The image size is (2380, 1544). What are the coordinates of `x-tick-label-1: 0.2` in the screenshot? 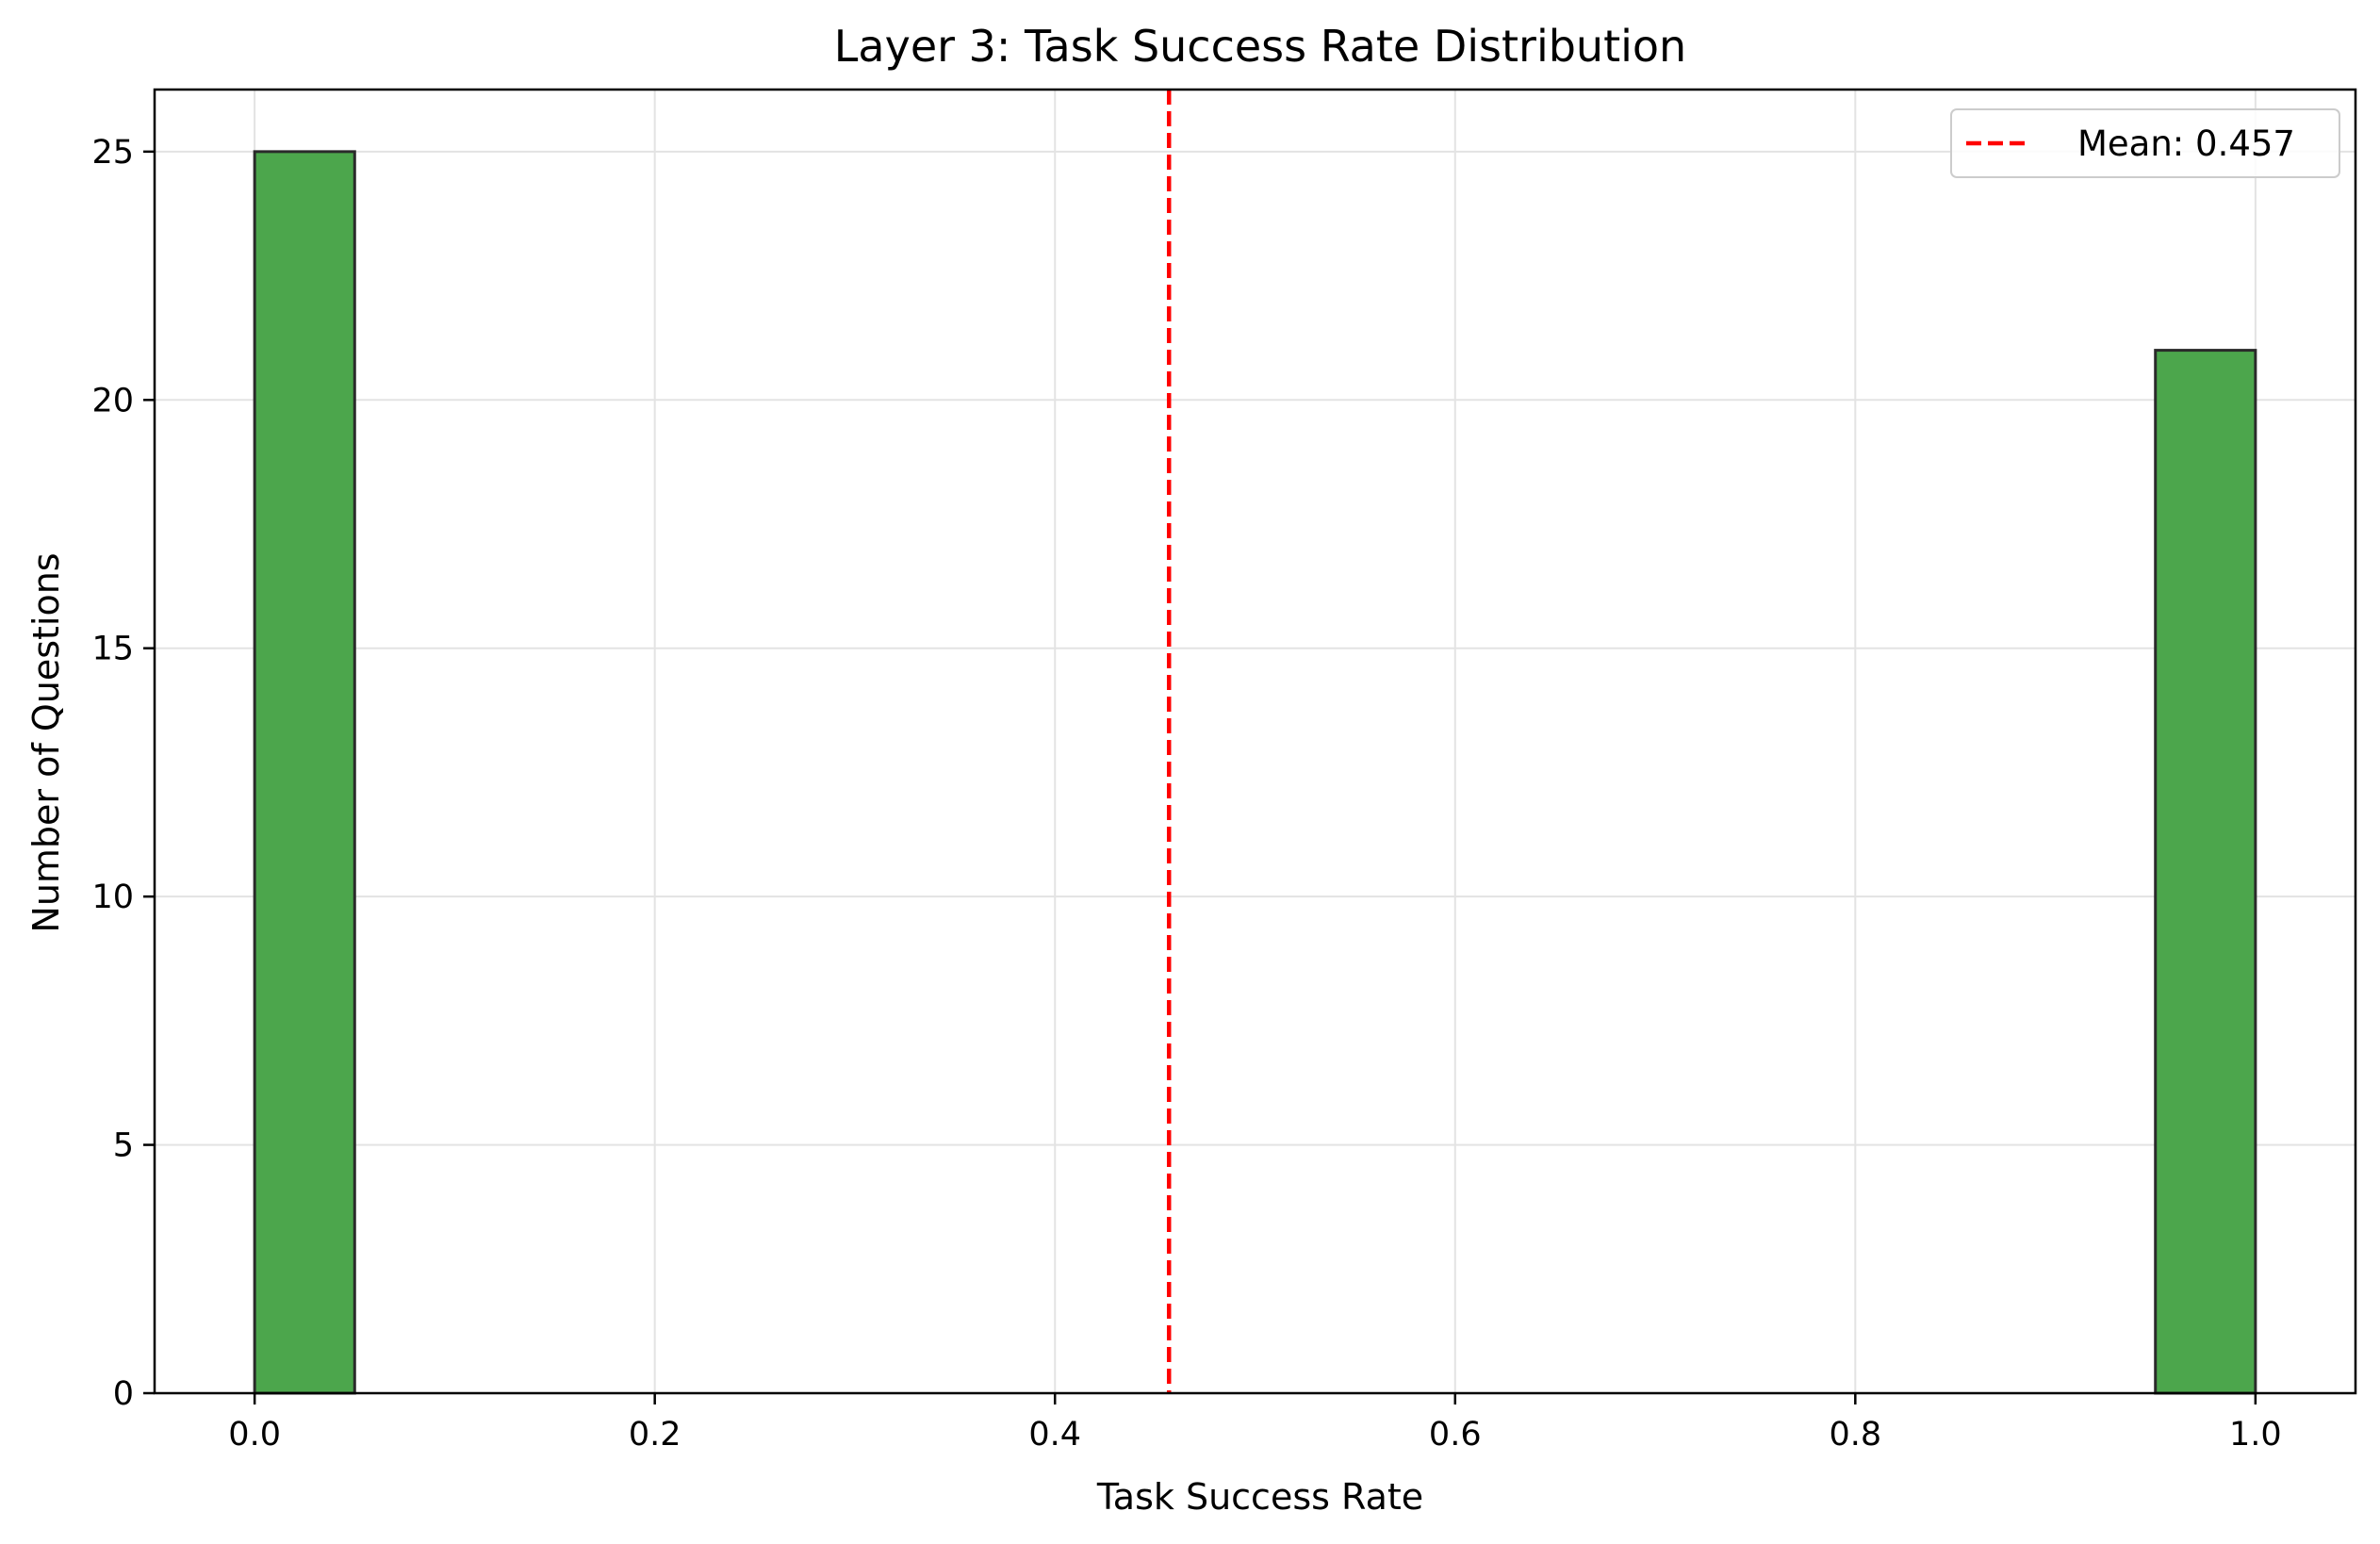 It's located at (655, 1435).